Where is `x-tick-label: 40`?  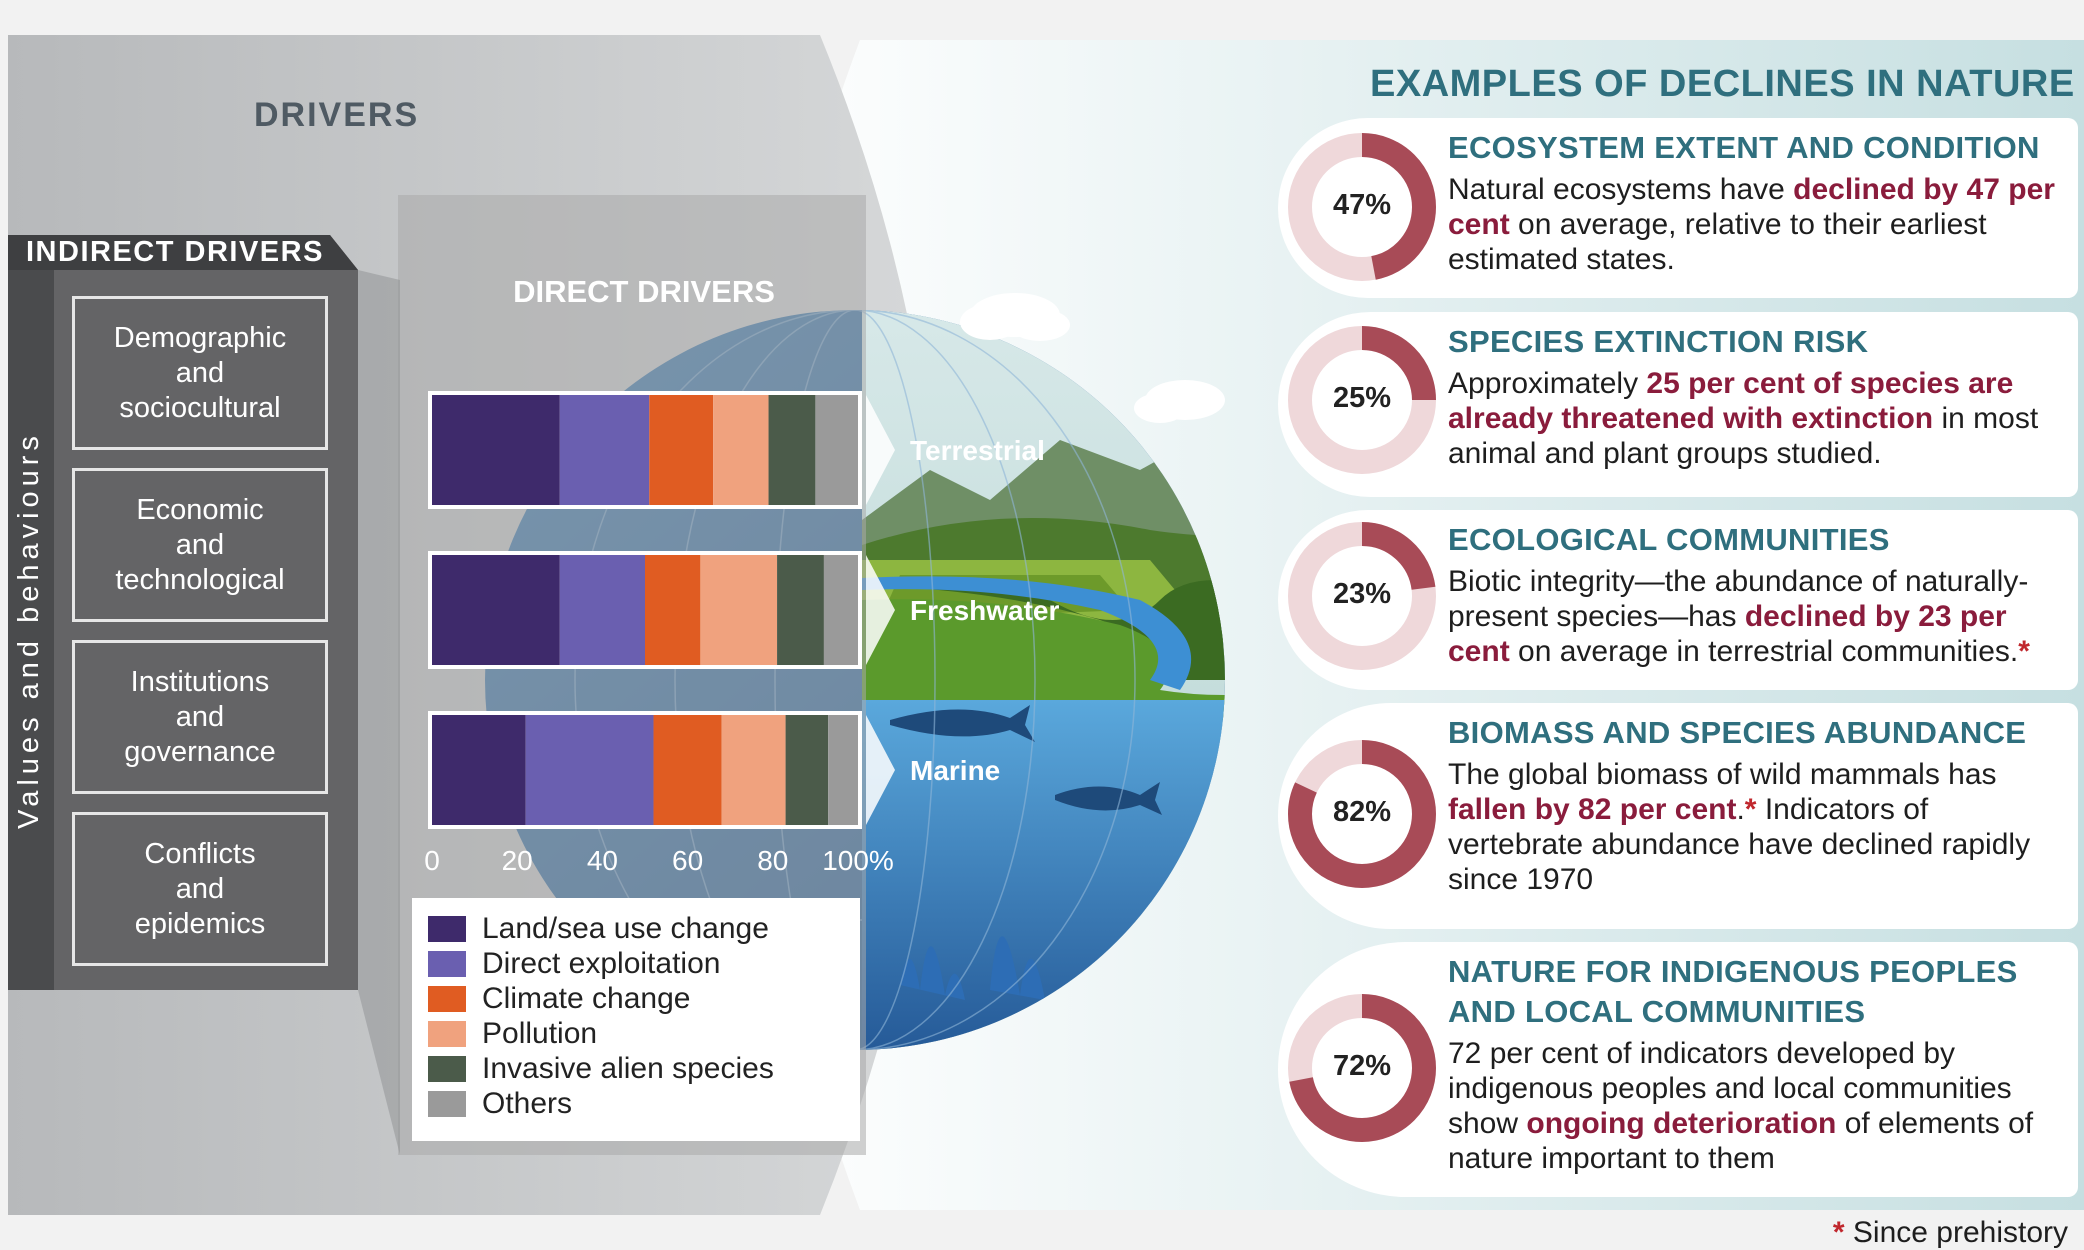 x-tick-label: 40 is located at coordinates (602, 860).